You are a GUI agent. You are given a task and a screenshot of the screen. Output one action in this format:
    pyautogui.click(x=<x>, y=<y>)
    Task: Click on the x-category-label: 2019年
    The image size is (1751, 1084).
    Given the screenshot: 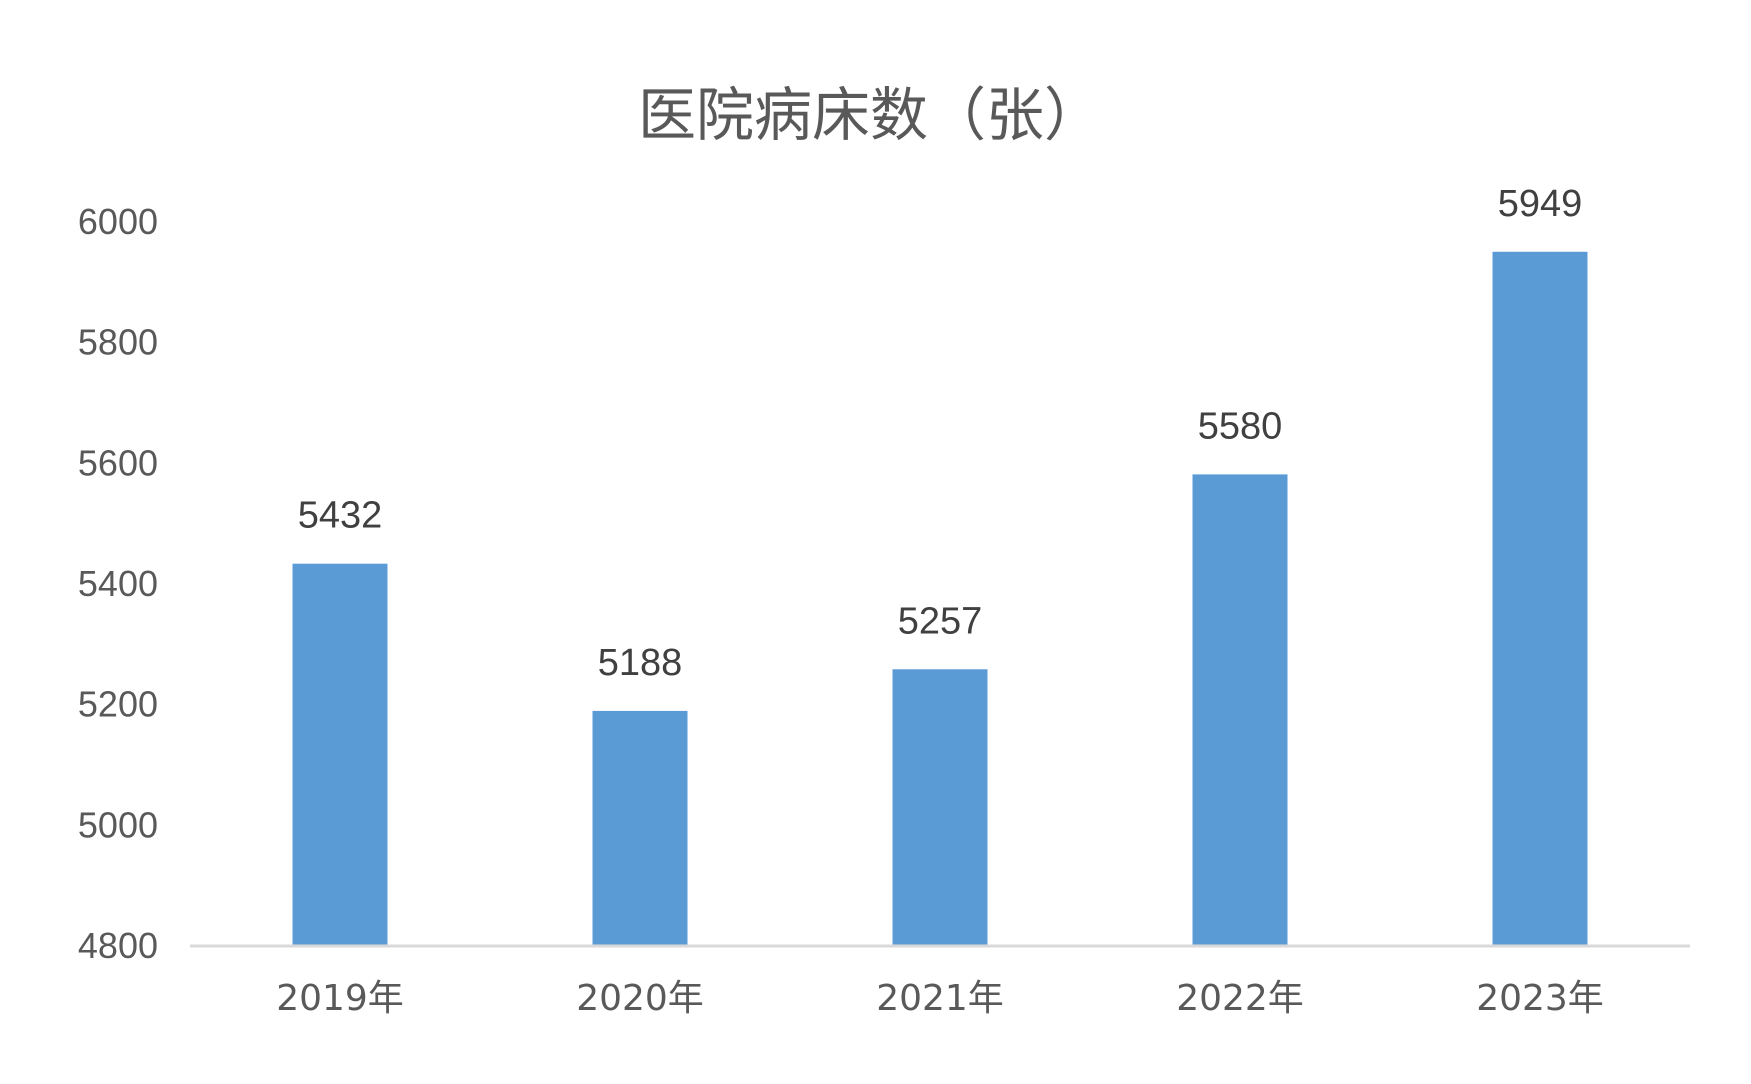 What is the action you would take?
    pyautogui.click(x=340, y=998)
    